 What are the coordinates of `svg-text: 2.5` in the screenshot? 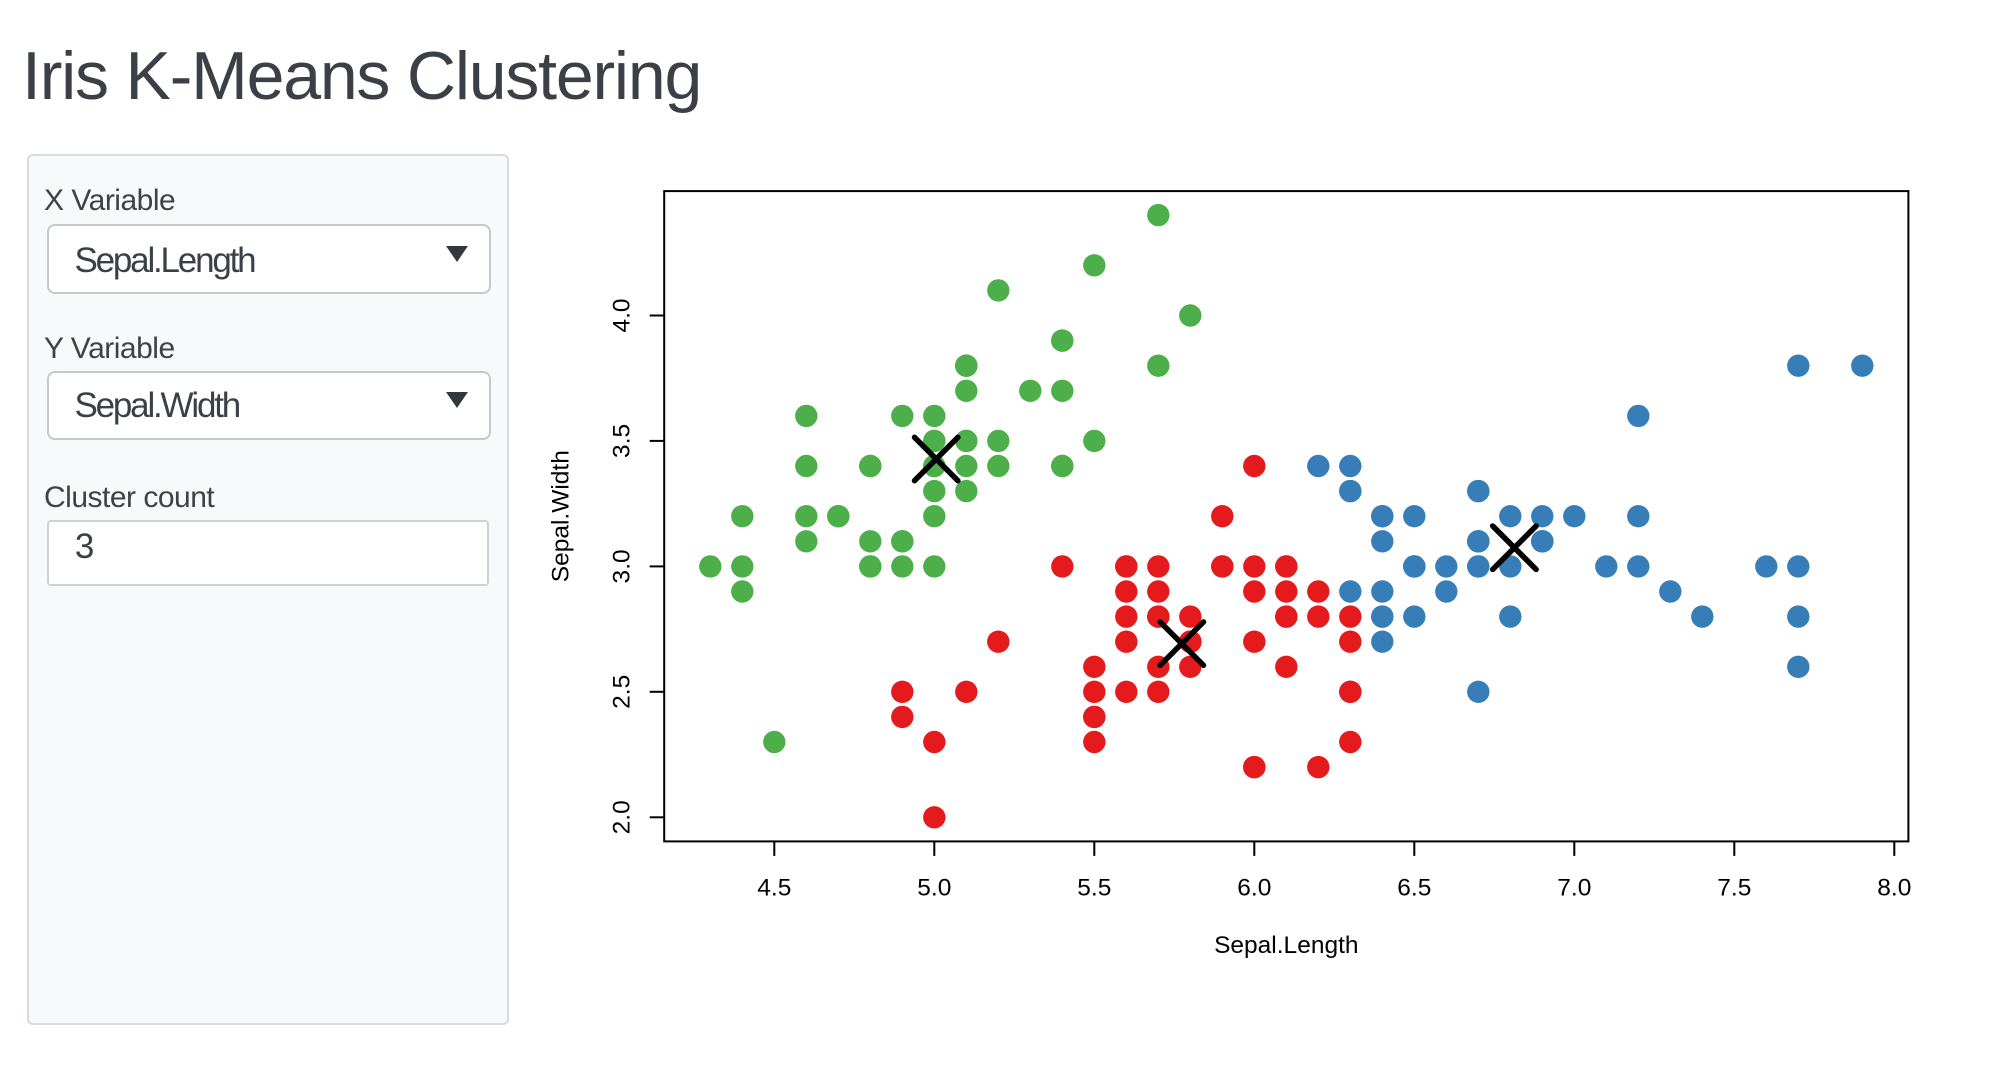 It's located at (622, 692).